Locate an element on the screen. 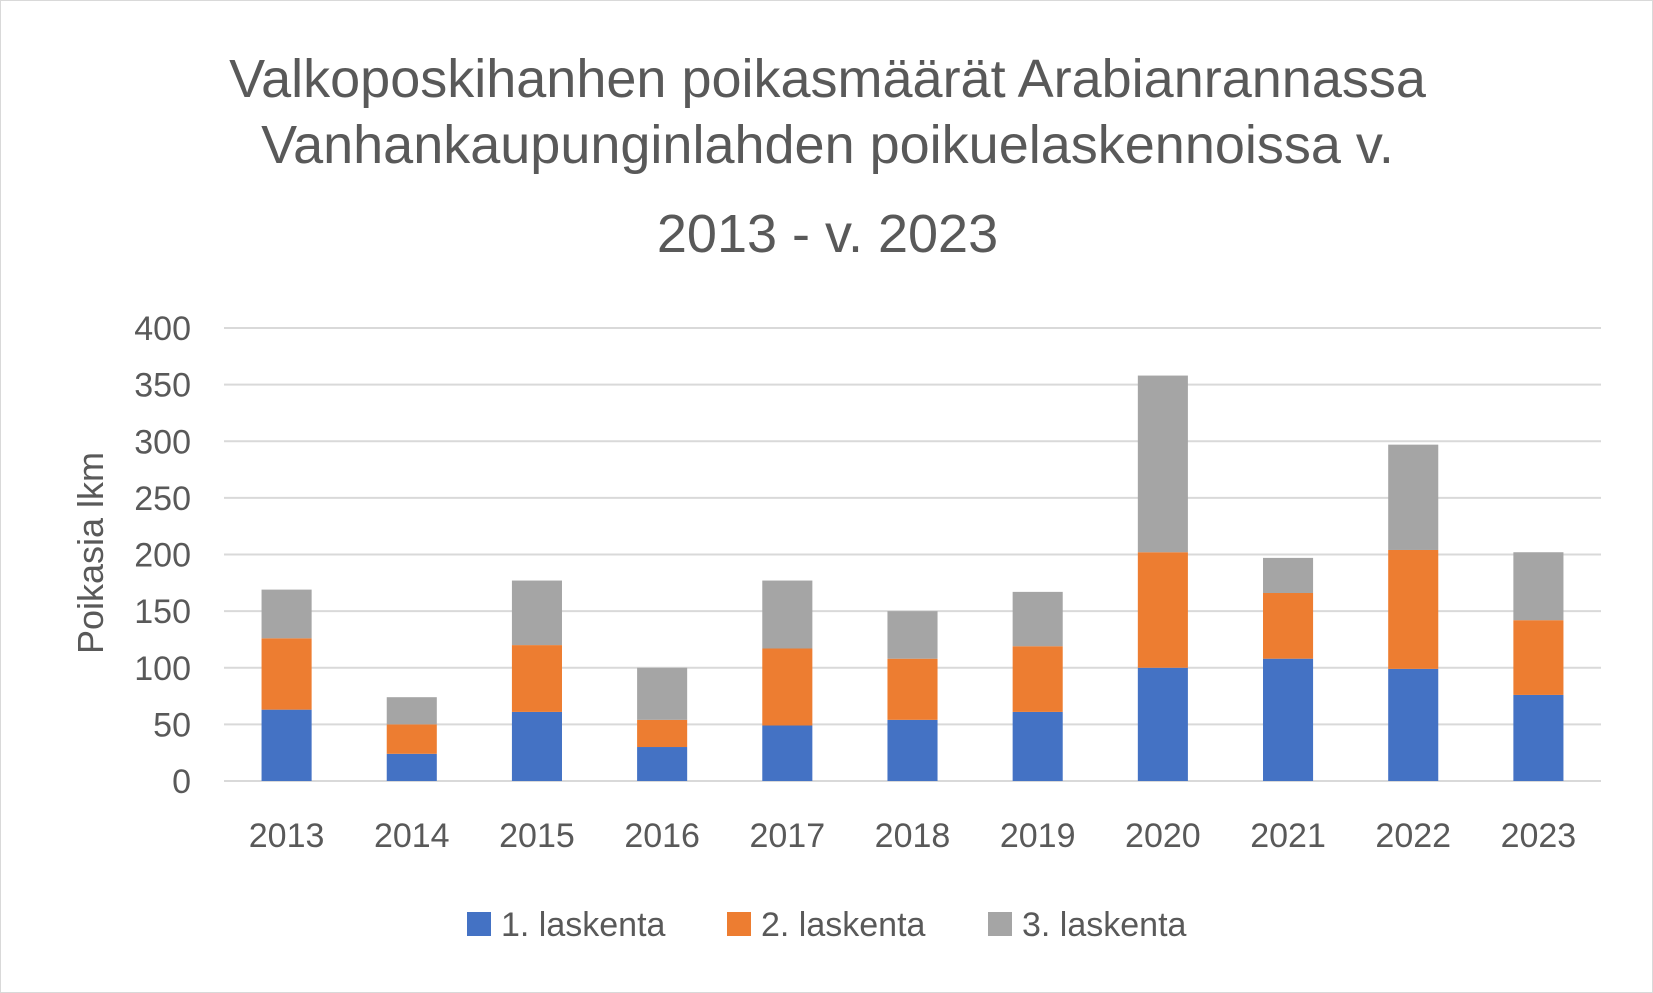  legend-label-3: 3. laskenta is located at coordinates (1104, 925).